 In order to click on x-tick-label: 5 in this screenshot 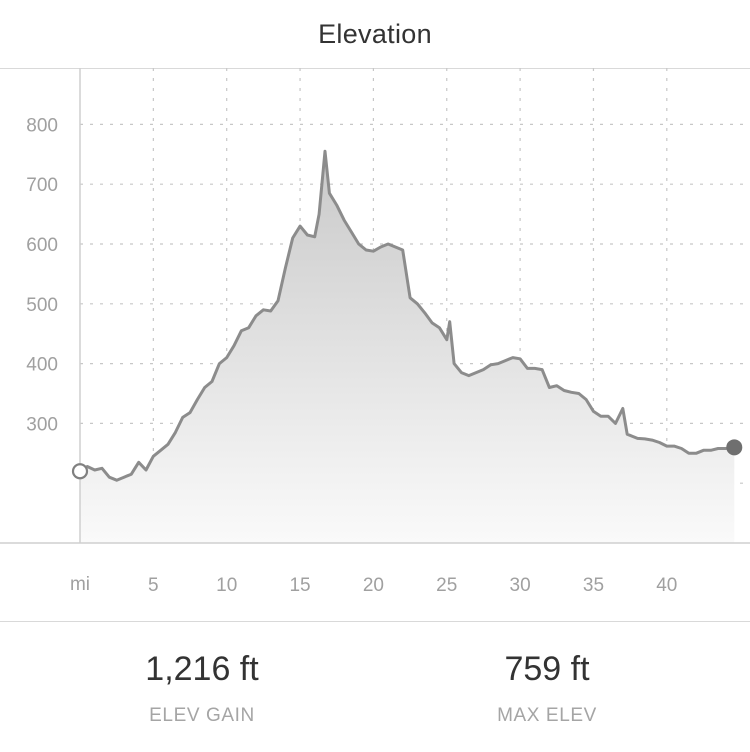, I will do `click(153, 585)`.